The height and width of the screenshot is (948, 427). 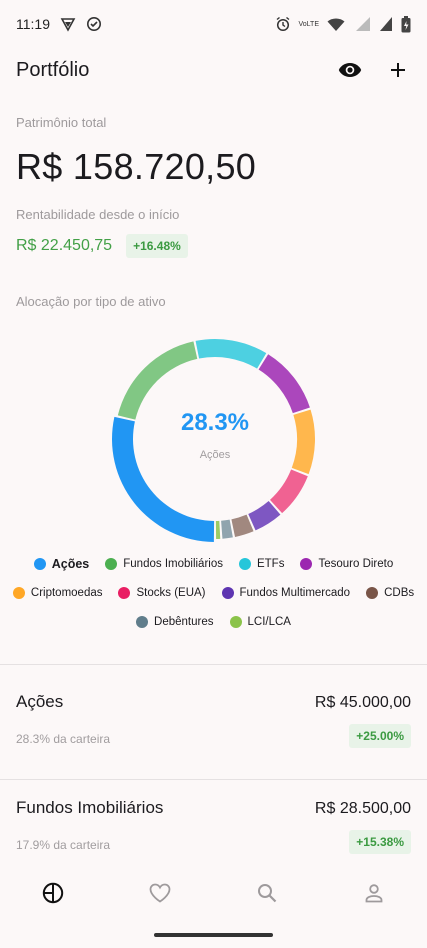 What do you see at coordinates (213, 893) in the screenshot?
I see `bottom-nav` at bounding box center [213, 893].